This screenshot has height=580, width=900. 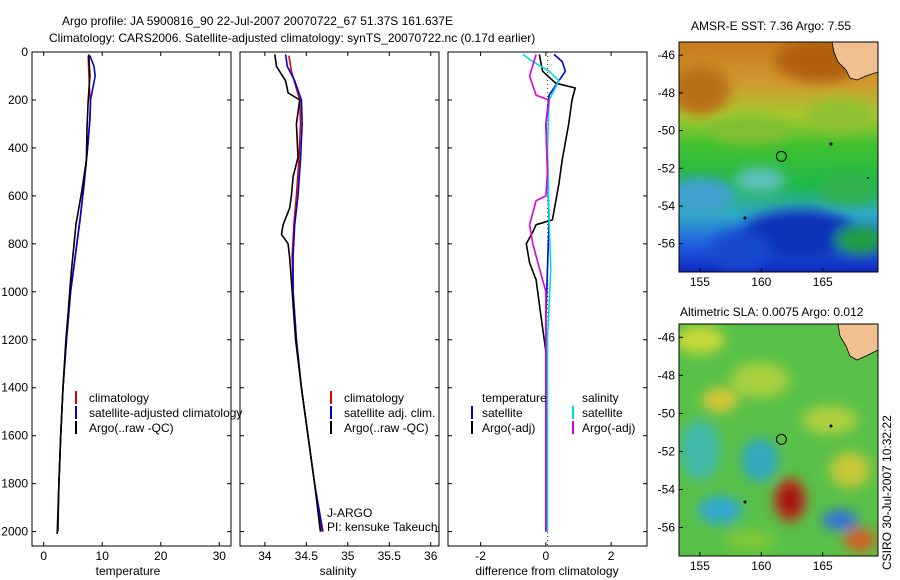 What do you see at coordinates (265, 556) in the screenshot?
I see `x-tick-label: 34` at bounding box center [265, 556].